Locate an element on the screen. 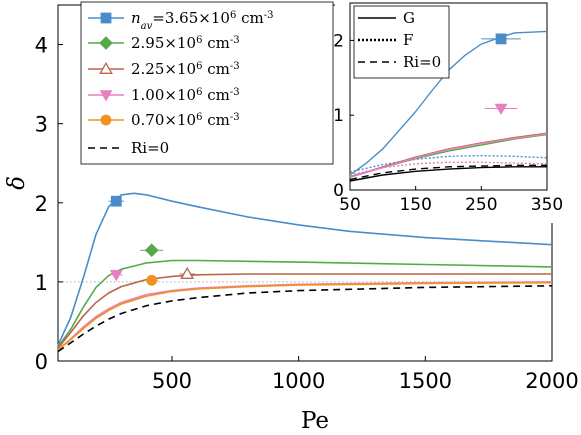 The height and width of the screenshot is (435, 581). legend-label-n365: nav=3.65×106 cm-3 is located at coordinates (202, 20).